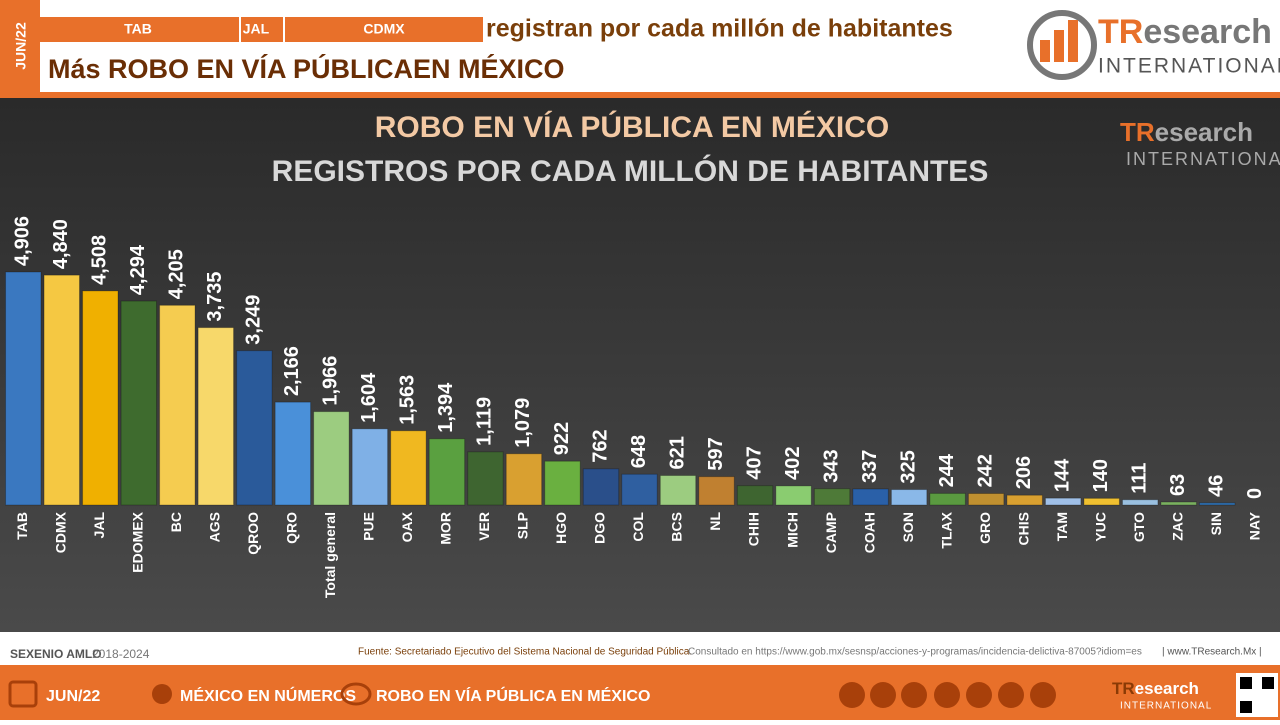 The image size is (1280, 725). Describe the element at coordinates (908, 527) in the screenshot. I see `x-tick-label: SON` at that location.